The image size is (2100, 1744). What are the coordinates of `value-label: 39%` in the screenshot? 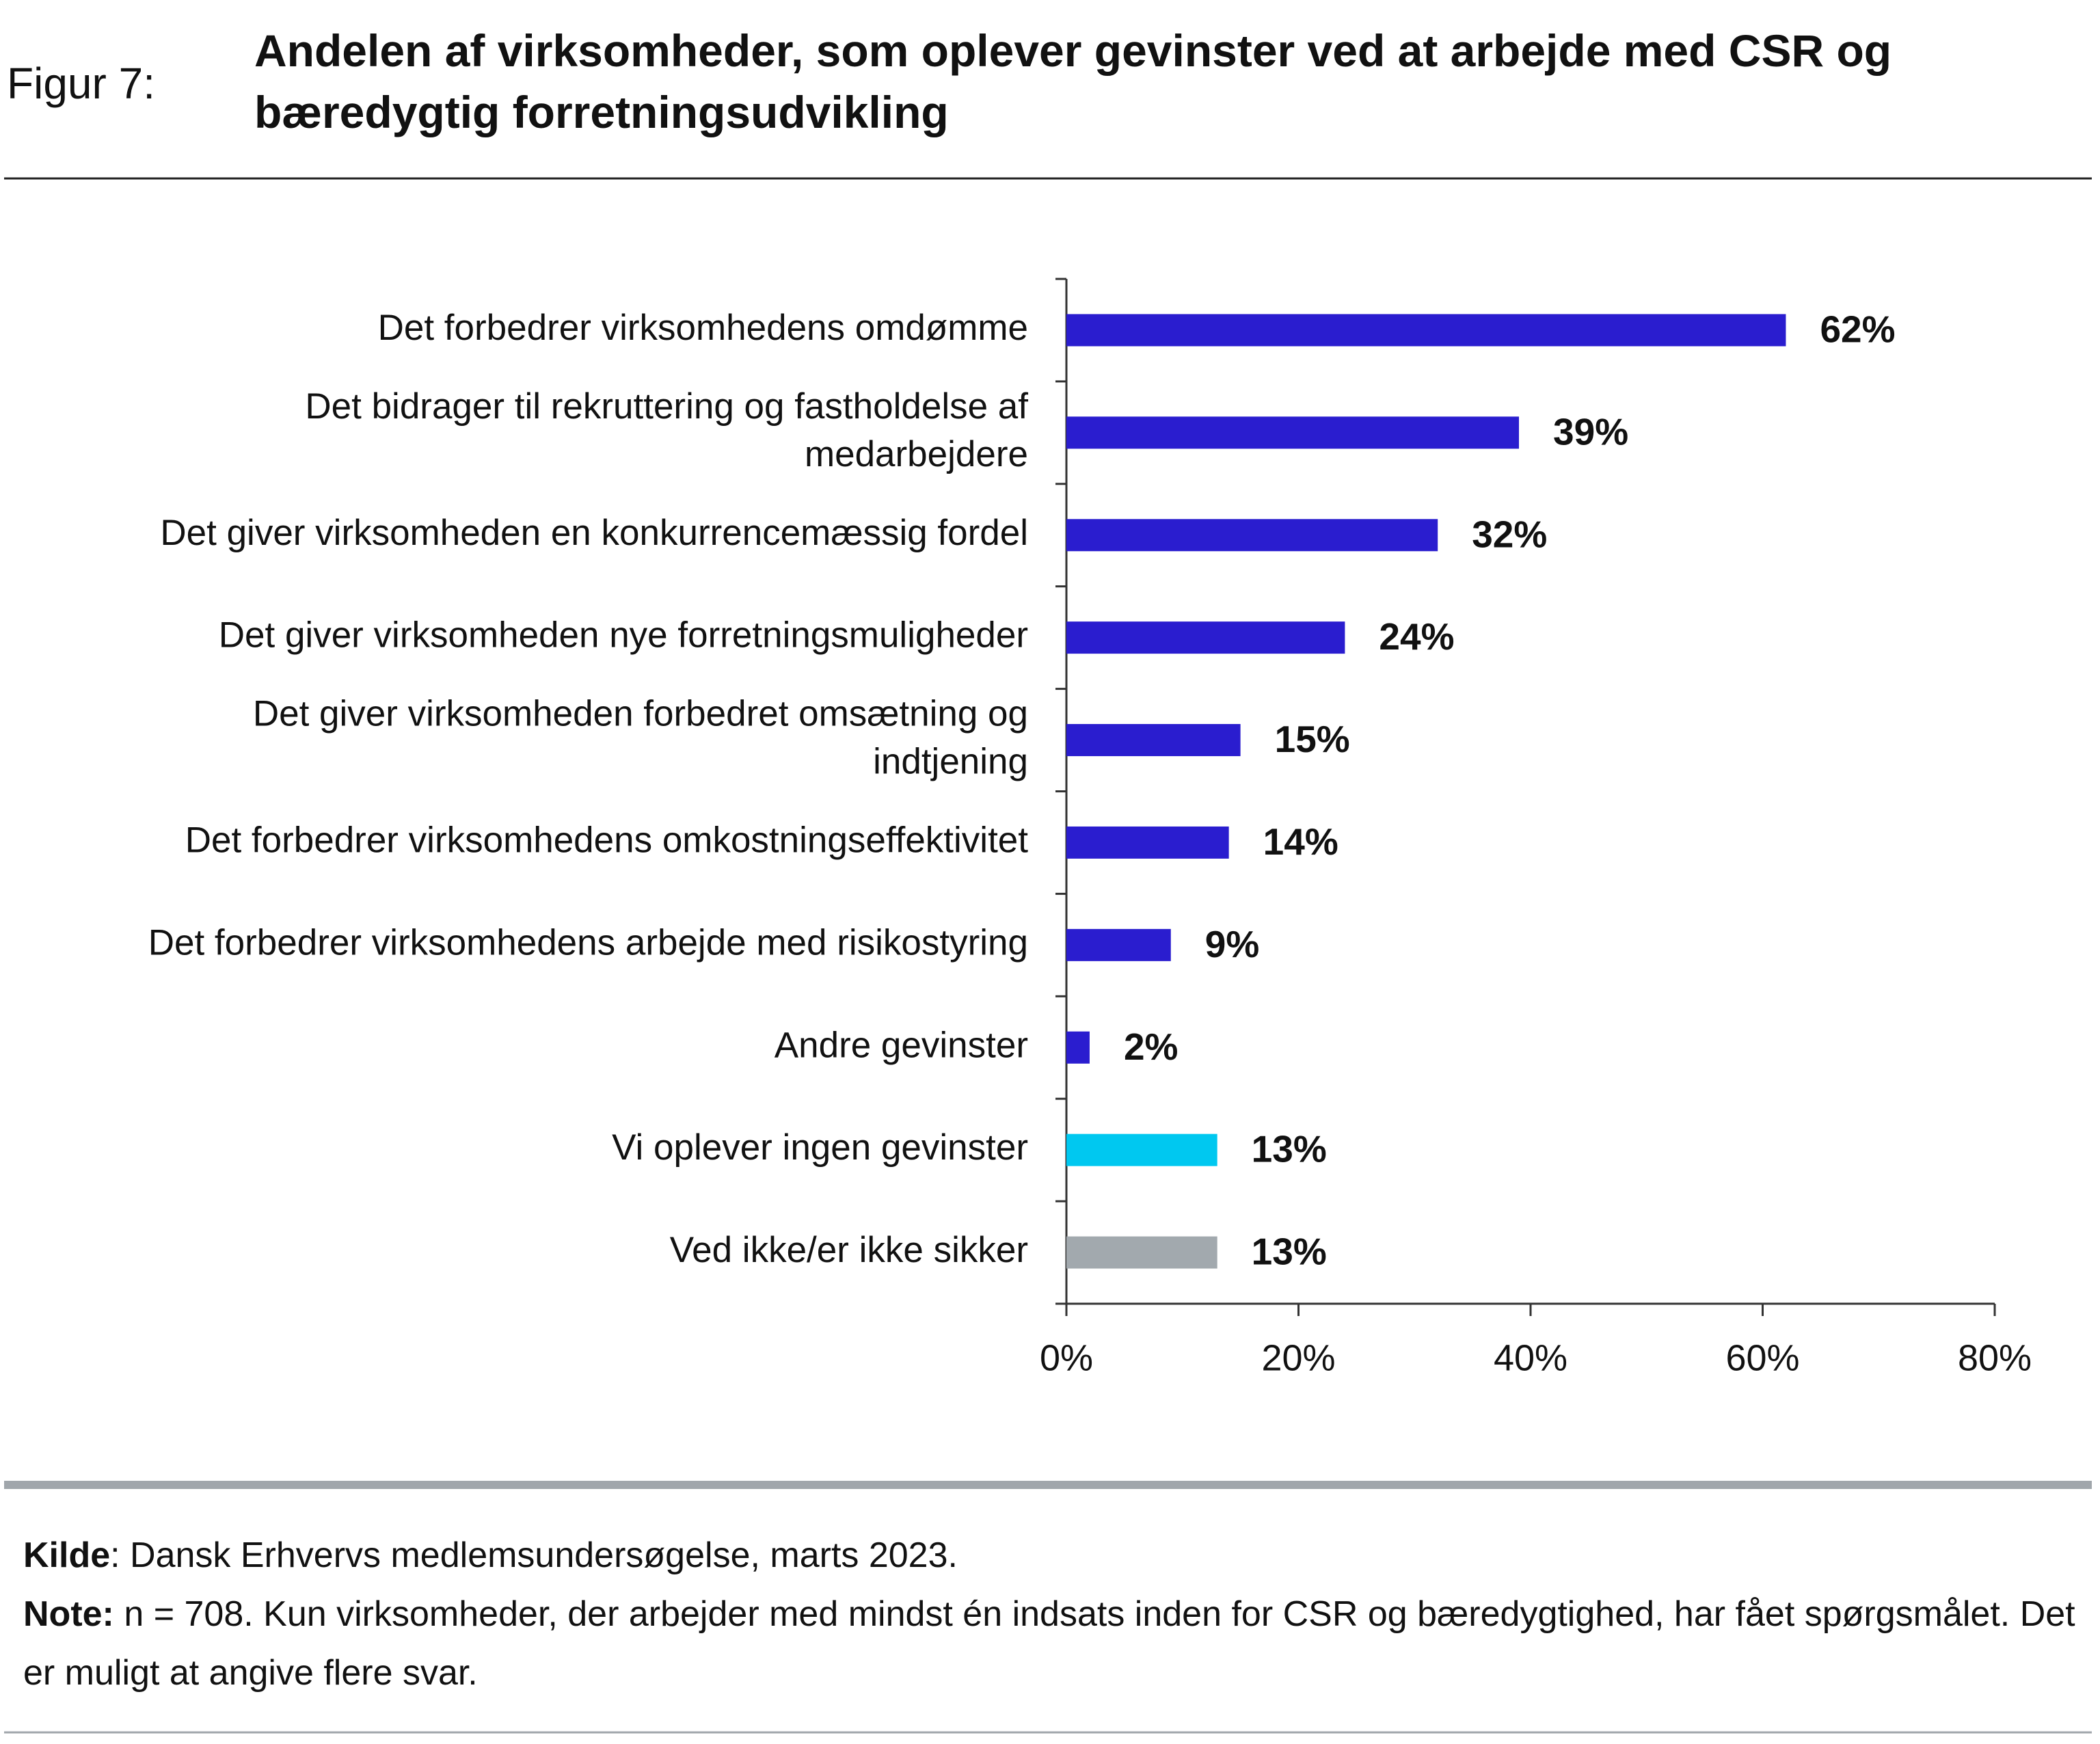 It's located at (1590, 431).